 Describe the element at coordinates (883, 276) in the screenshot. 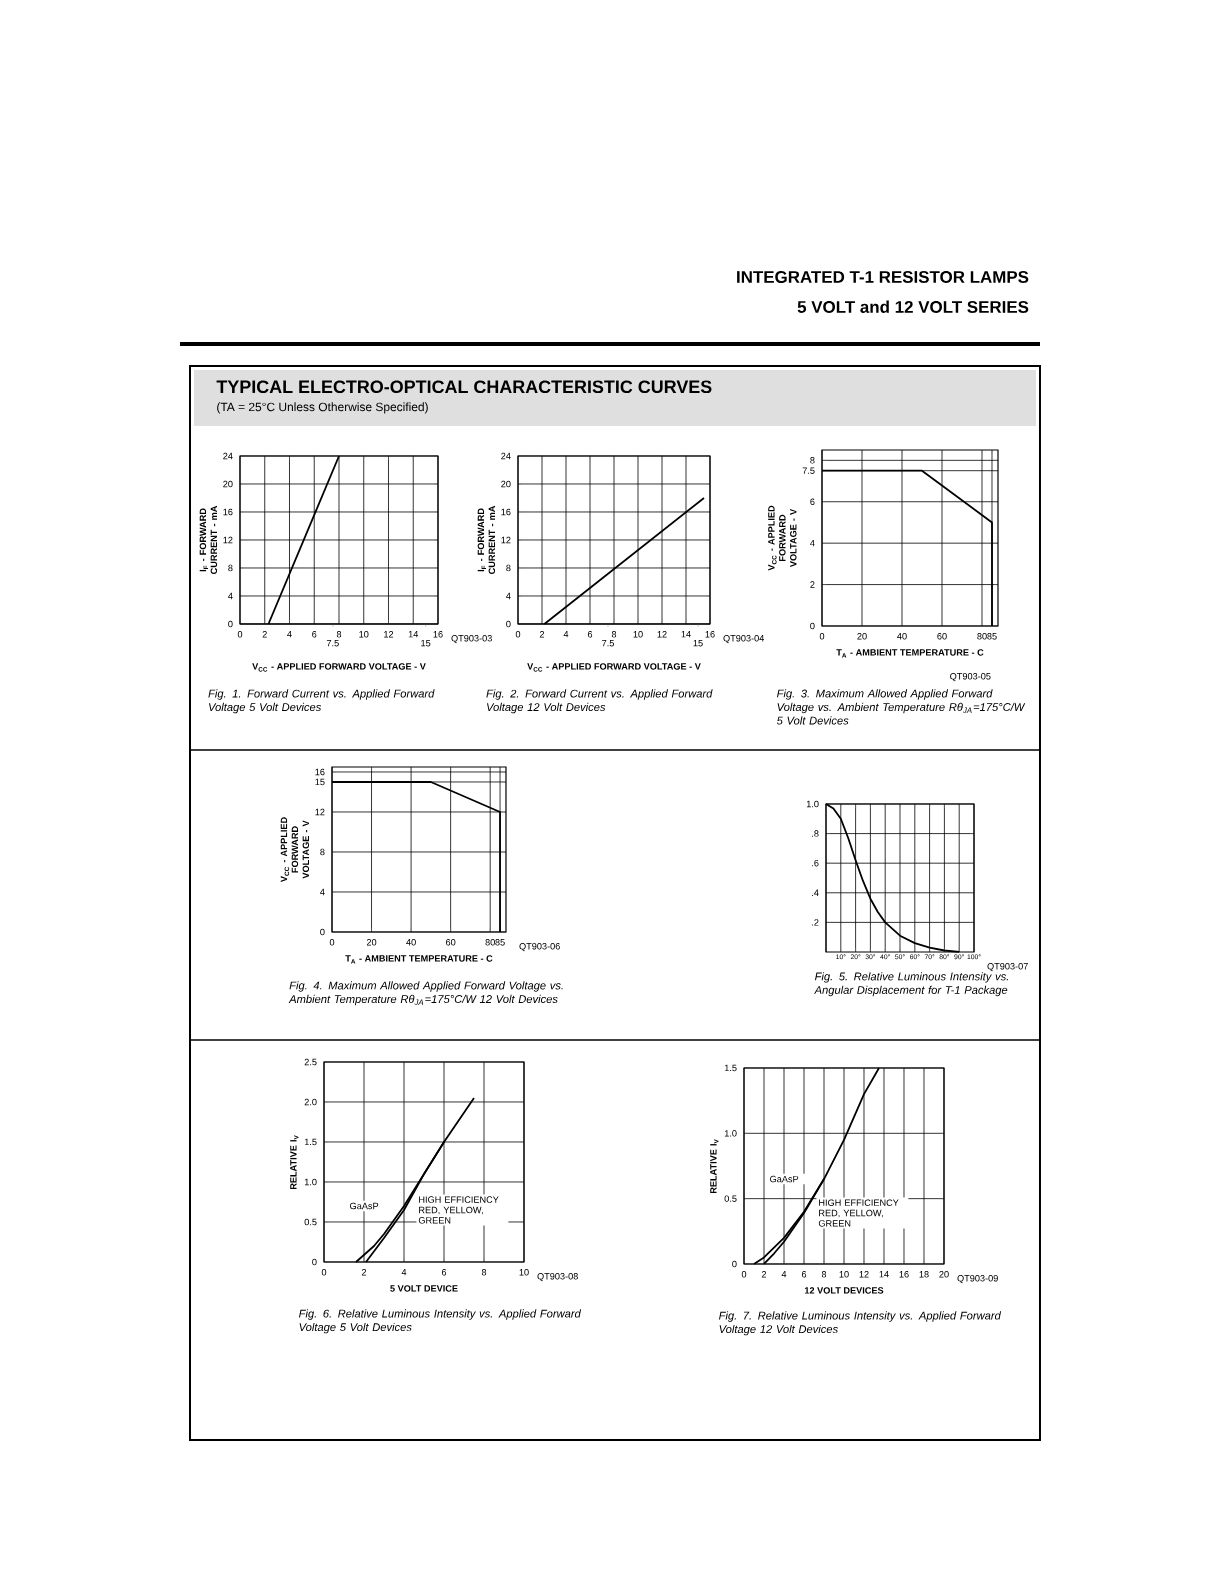

I see `text: INTEGRATED T-1 RESISTOR LAMPS` at that location.